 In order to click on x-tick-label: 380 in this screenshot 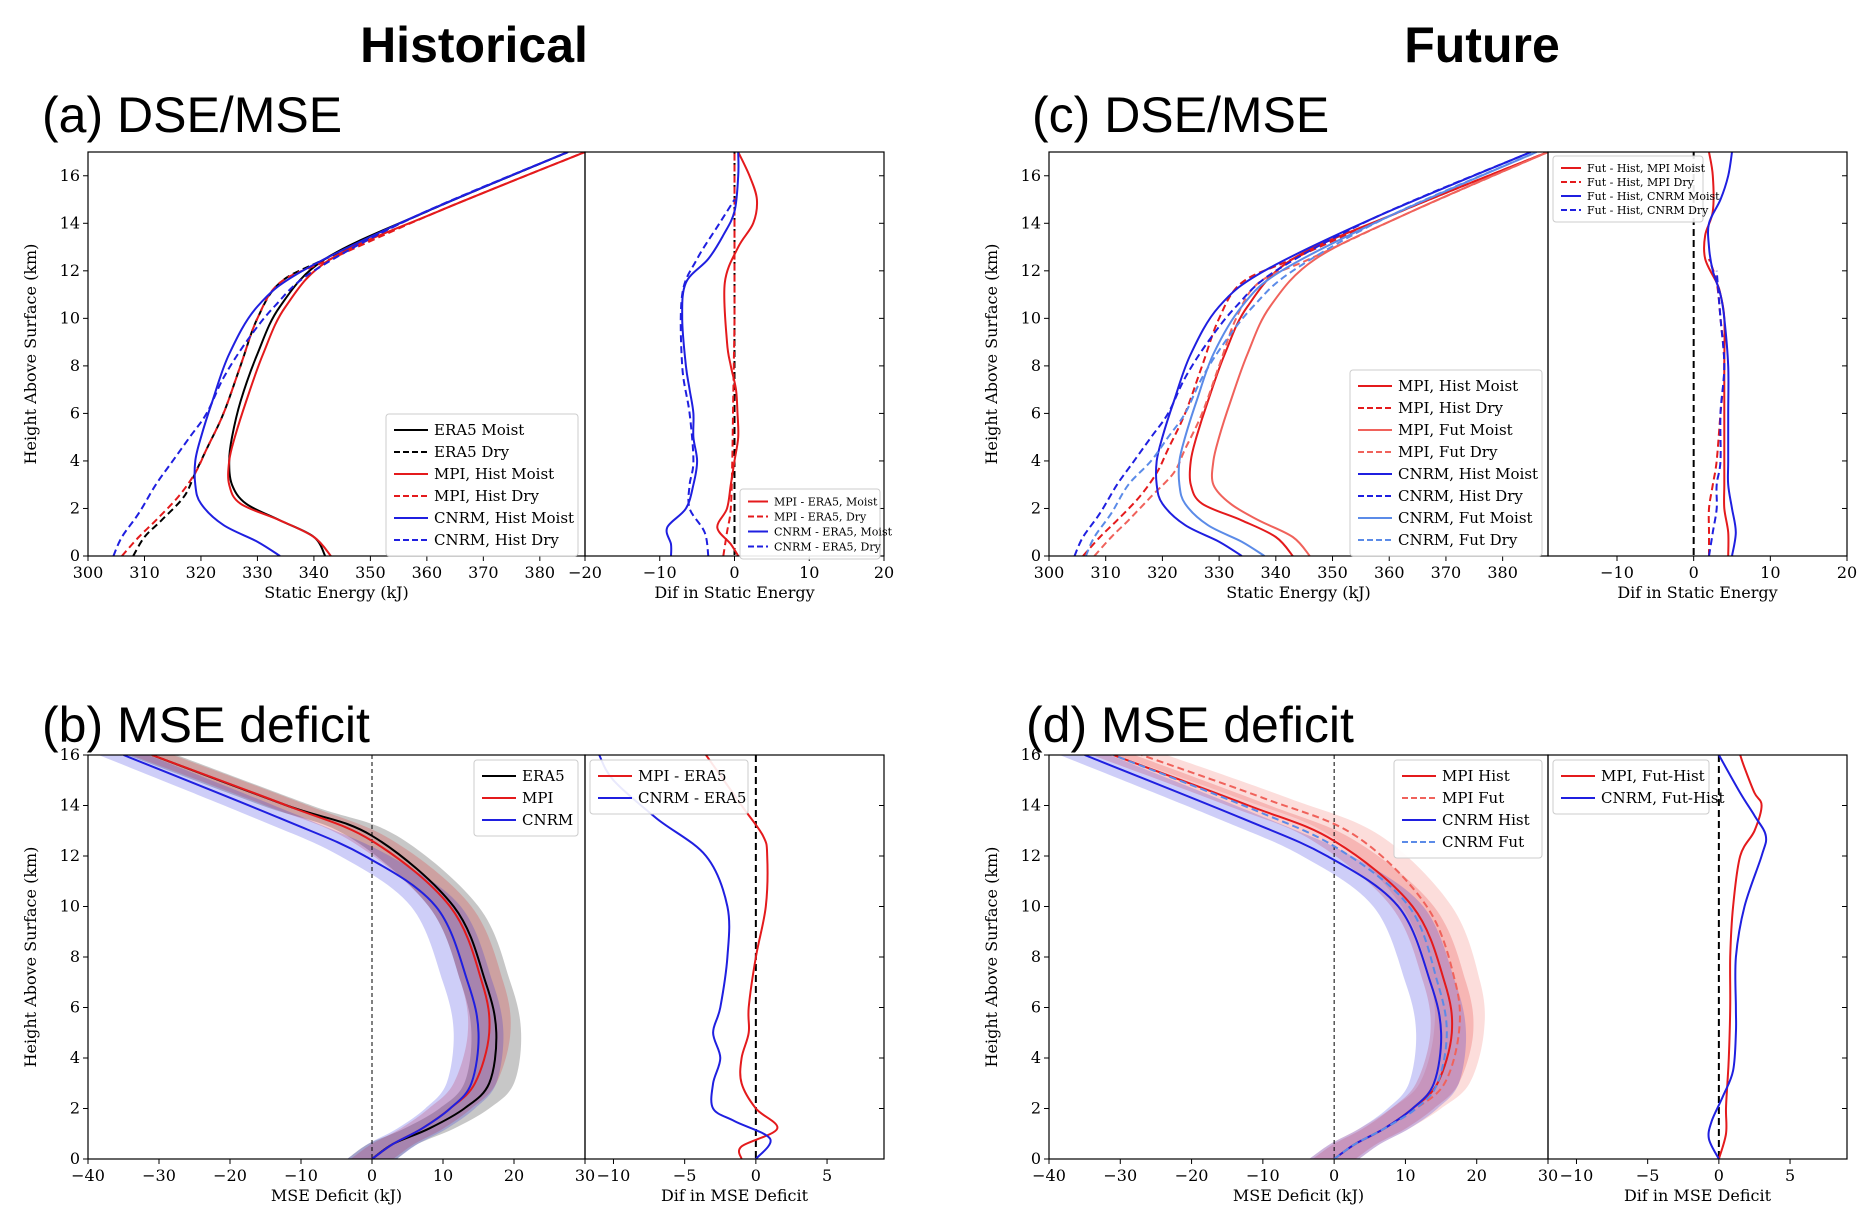, I will do `click(540, 572)`.